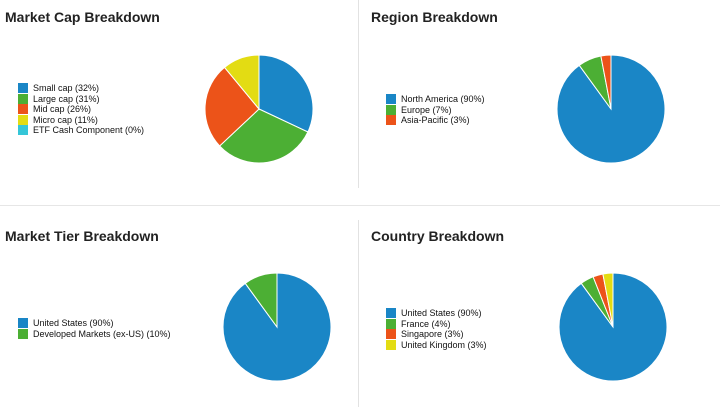  I want to click on vertical-divider-bottom, so click(358, 313).